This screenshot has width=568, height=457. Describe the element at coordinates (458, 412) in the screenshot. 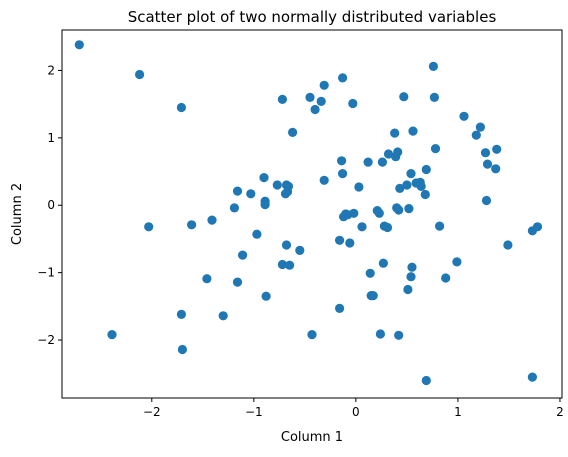

I see `x-tick-label: 1` at that location.